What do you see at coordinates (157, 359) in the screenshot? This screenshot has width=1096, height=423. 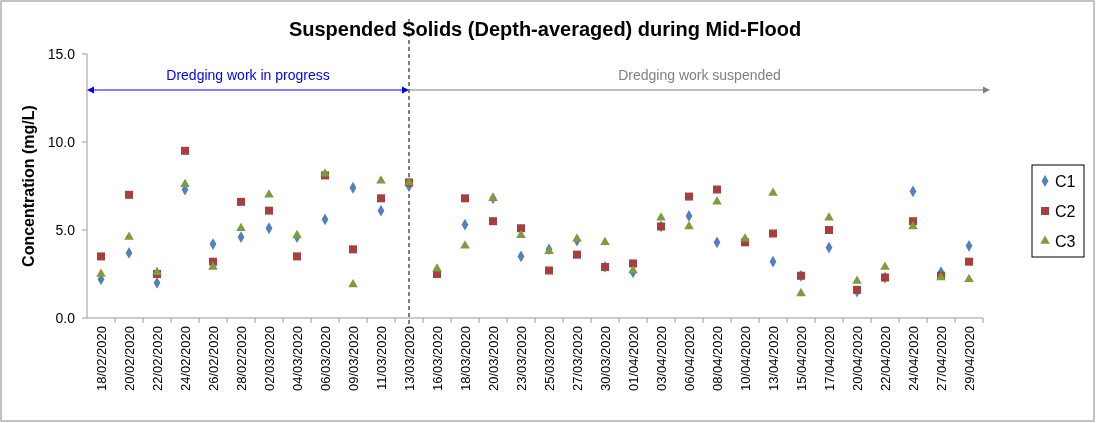 I see `x-tick-label: 22/02/2020` at bounding box center [157, 359].